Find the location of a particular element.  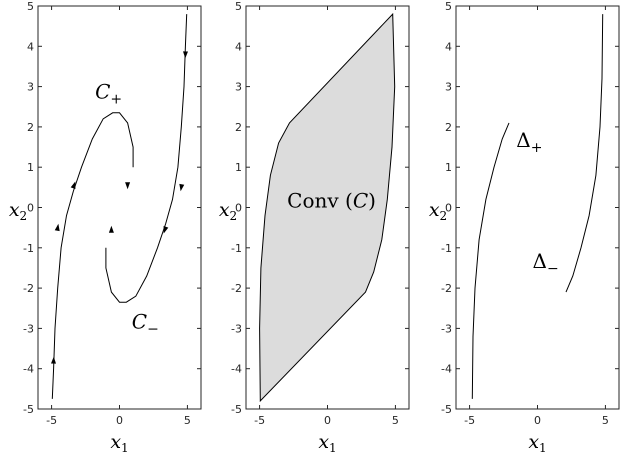

annotation-2: C− is located at coordinates (145, 323).